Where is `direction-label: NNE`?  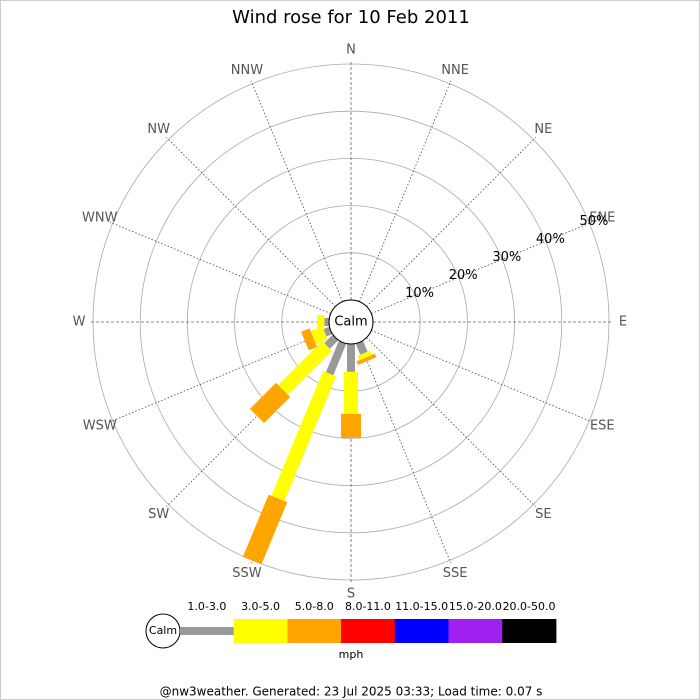
direction-label: NNE is located at coordinates (455, 70).